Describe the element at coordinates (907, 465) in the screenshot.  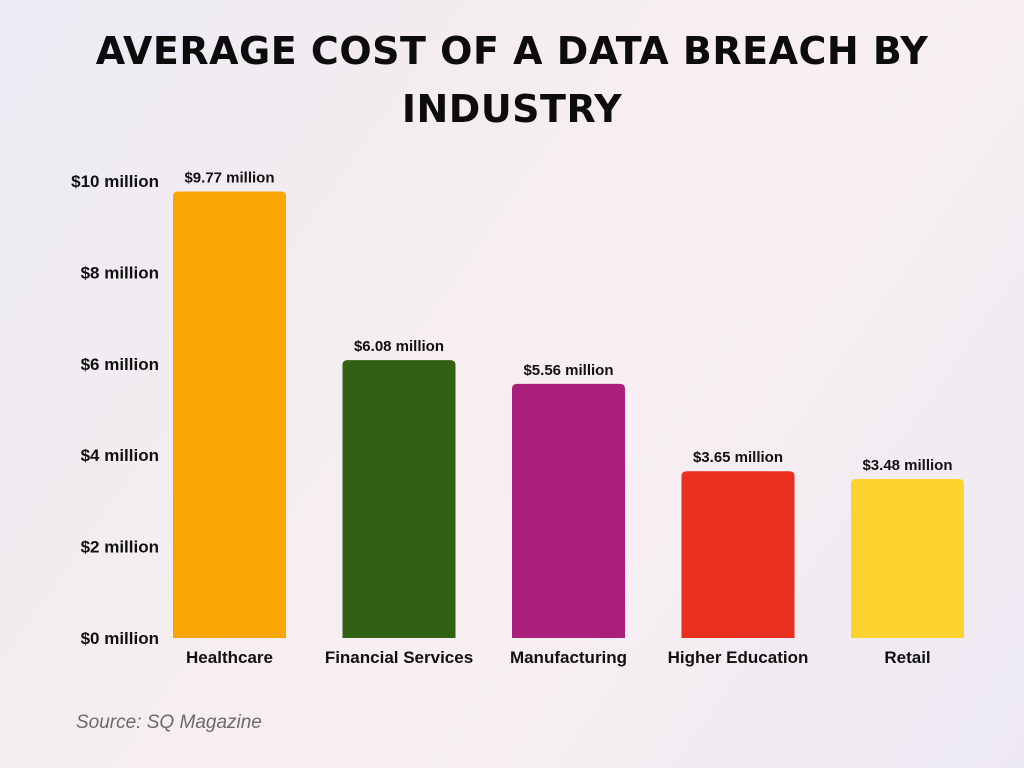
I see `bar-value-label: $3.48 million` at that location.